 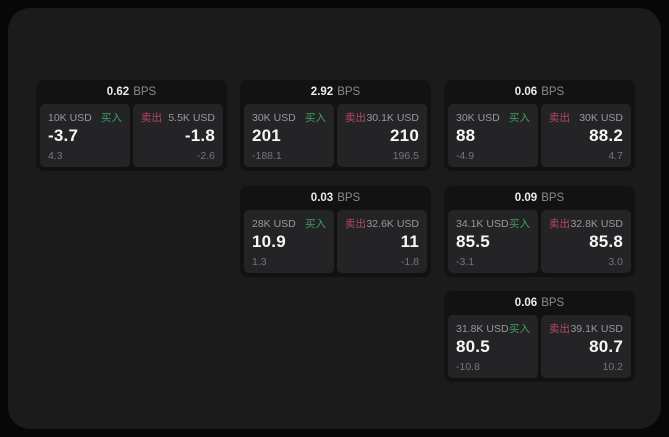 I want to click on sell-delta: 4.7, so click(x=615, y=156).